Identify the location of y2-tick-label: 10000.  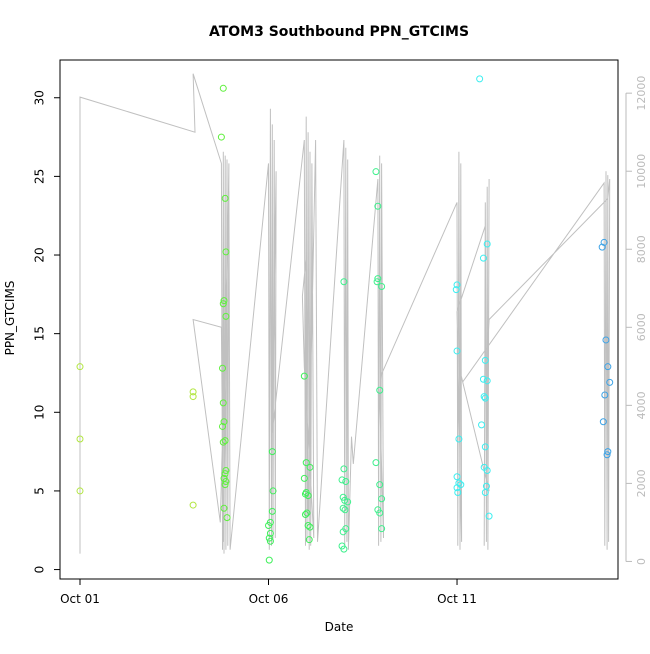
(641, 171).